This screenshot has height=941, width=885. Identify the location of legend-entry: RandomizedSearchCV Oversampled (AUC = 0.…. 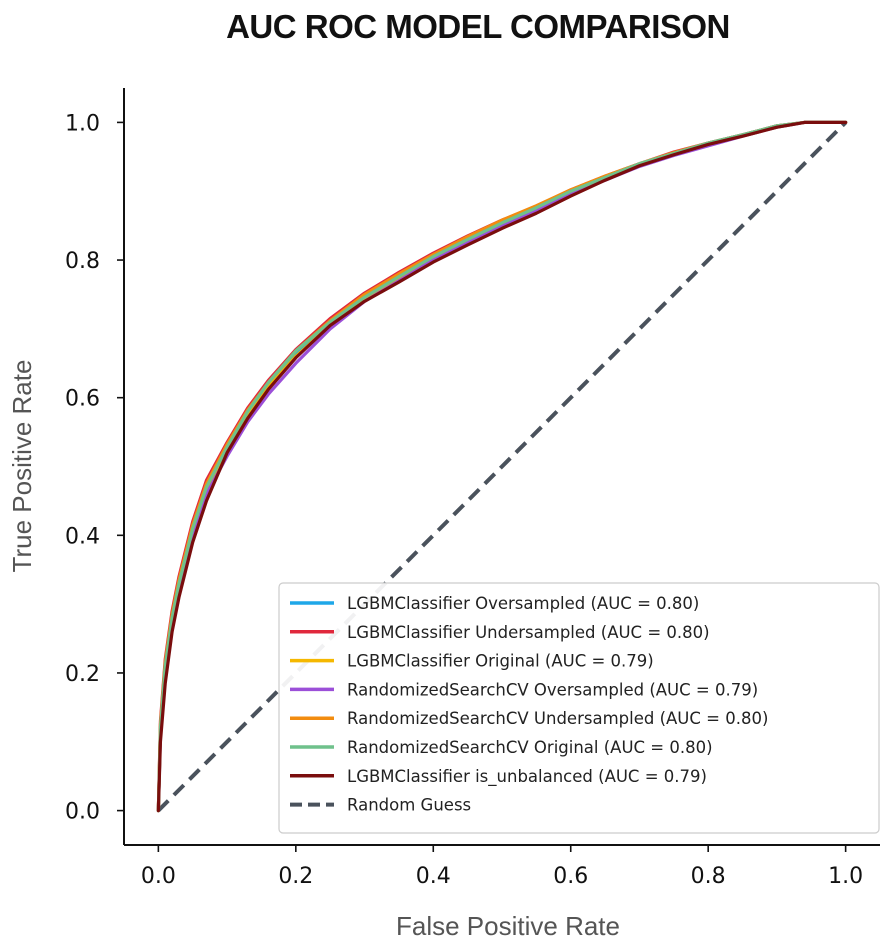
(552, 689).